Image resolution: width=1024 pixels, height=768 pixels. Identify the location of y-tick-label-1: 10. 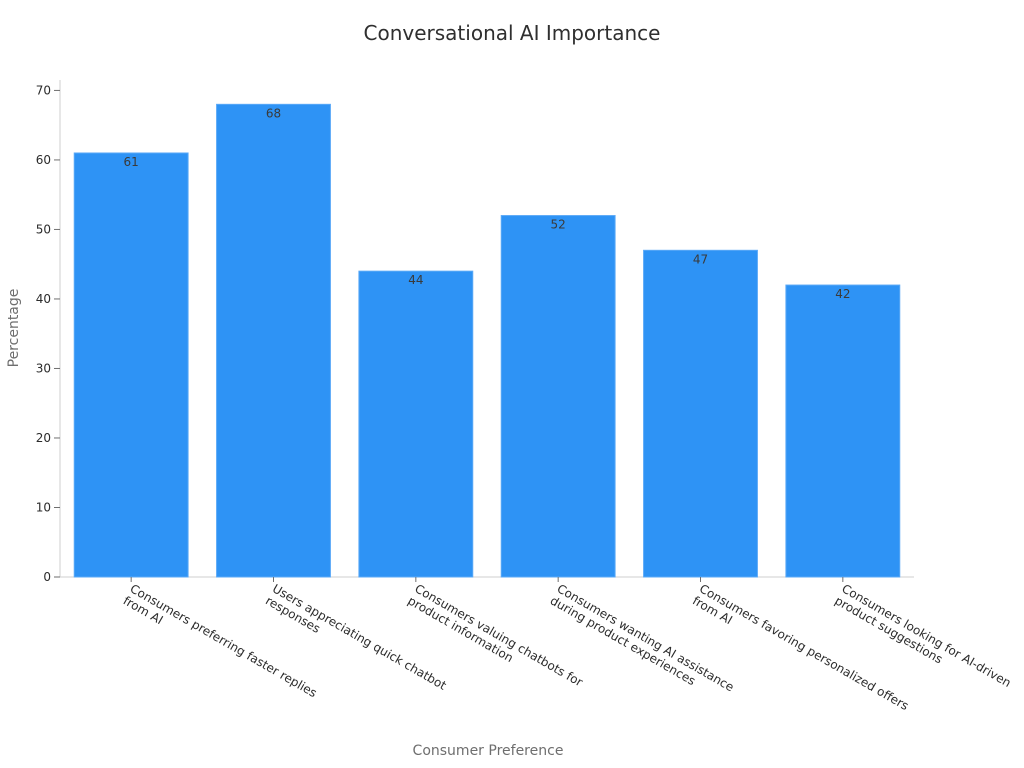
(43, 507).